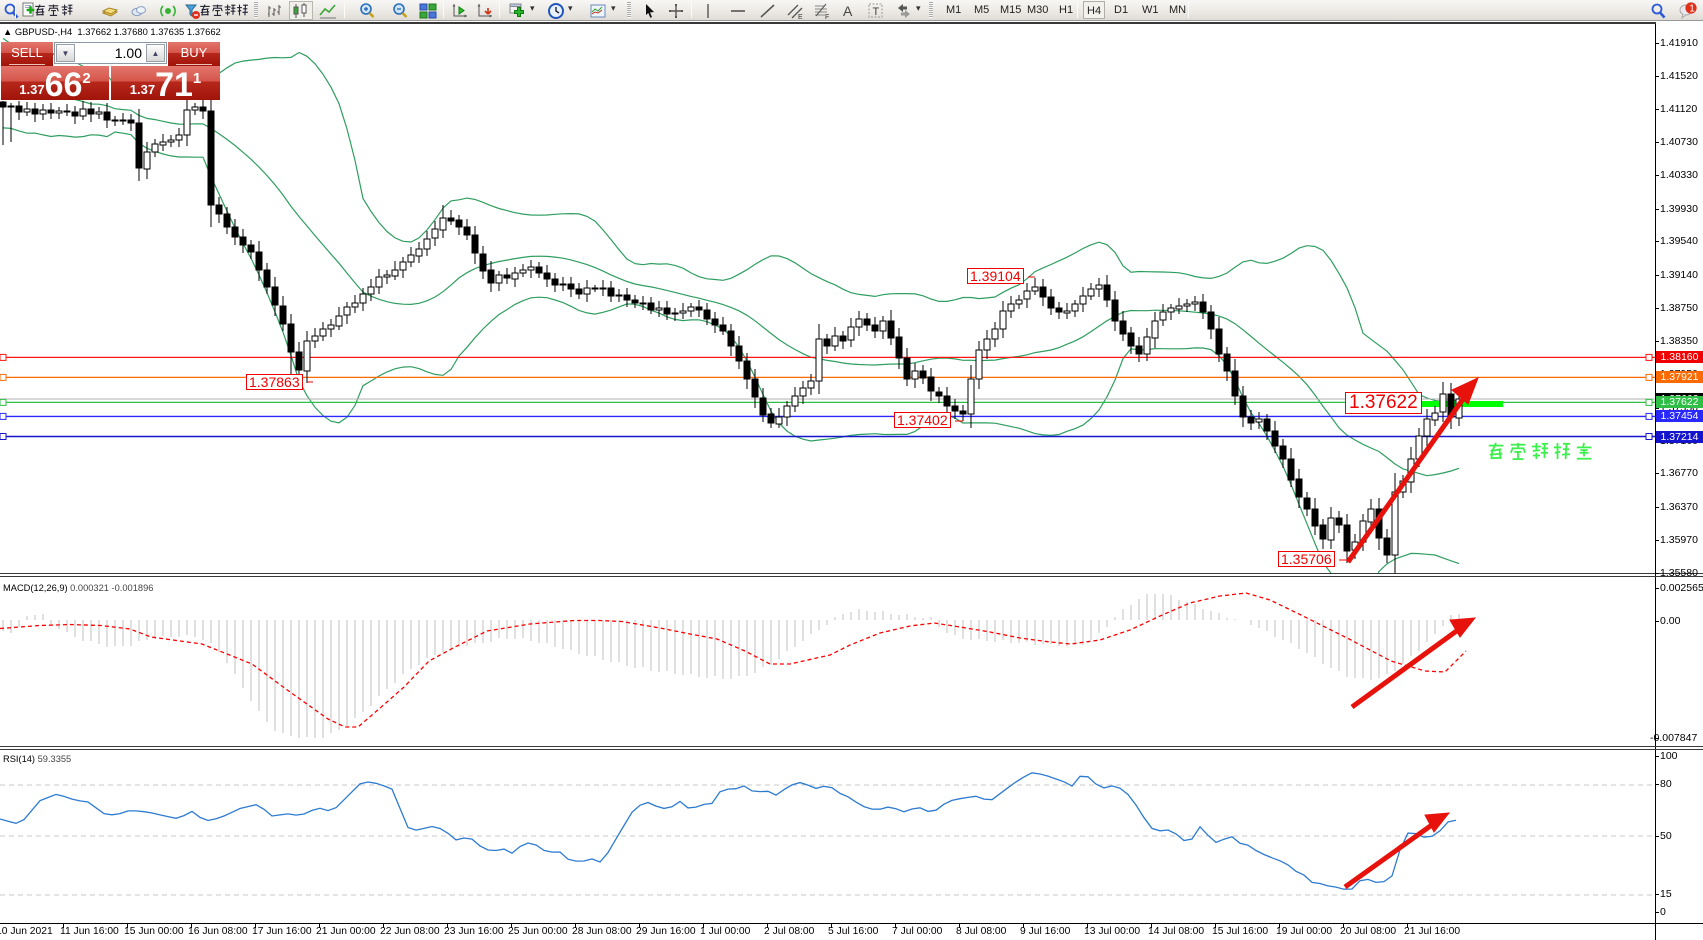 The width and height of the screenshot is (1703, 940). What do you see at coordinates (848, 11) in the screenshot?
I see `svg-text: A` at bounding box center [848, 11].